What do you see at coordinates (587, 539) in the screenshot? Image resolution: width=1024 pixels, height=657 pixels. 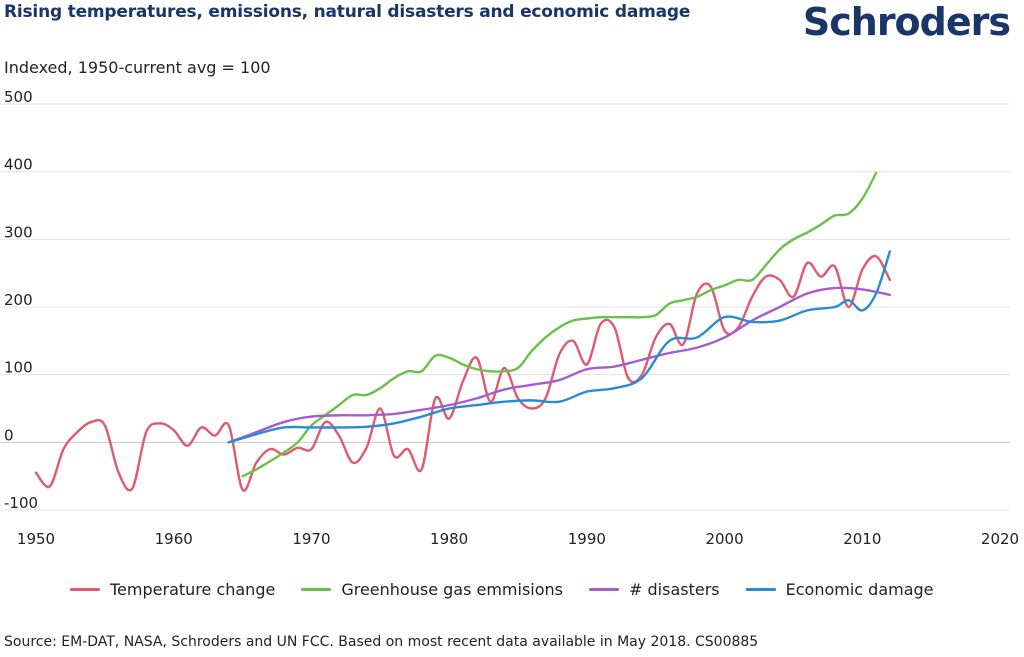 I see `x-tick-label: 1990` at bounding box center [587, 539].